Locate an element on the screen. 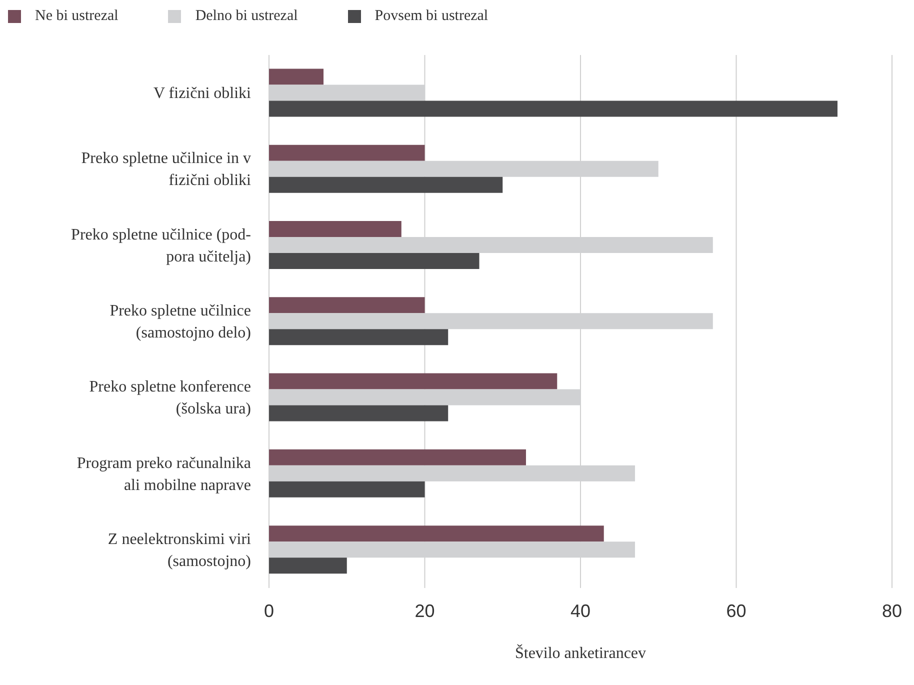 The height and width of the screenshot is (685, 914). y-tick-label: Preko spletne konference (šolska ura) is located at coordinates (170, 398).